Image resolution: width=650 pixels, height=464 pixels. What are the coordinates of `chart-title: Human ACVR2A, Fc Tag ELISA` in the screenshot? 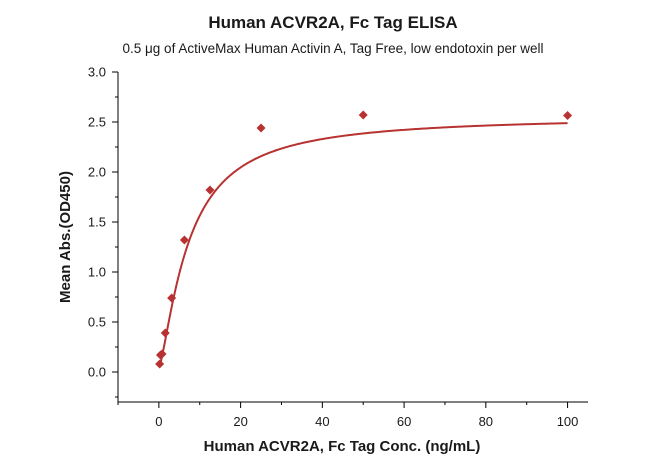 It's located at (332, 22).